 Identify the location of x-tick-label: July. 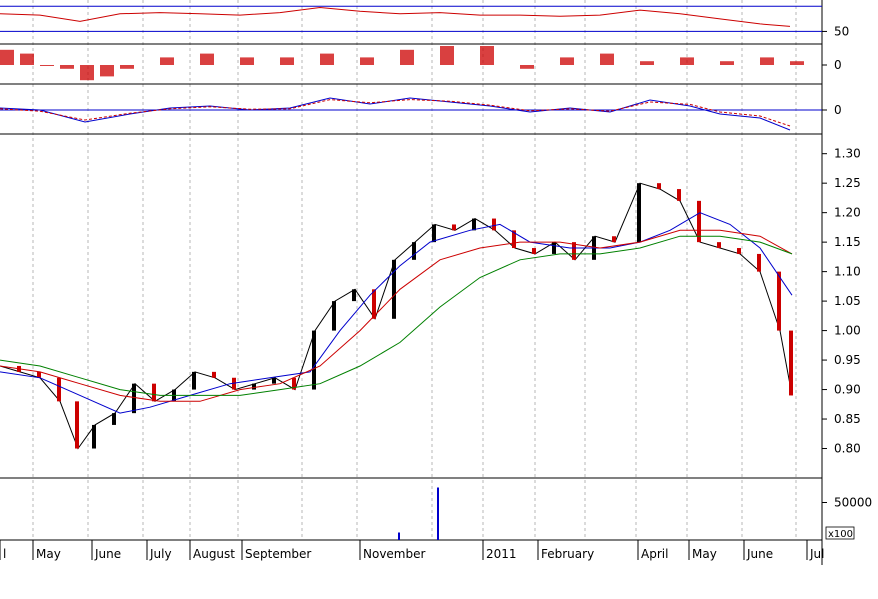
(160, 554).